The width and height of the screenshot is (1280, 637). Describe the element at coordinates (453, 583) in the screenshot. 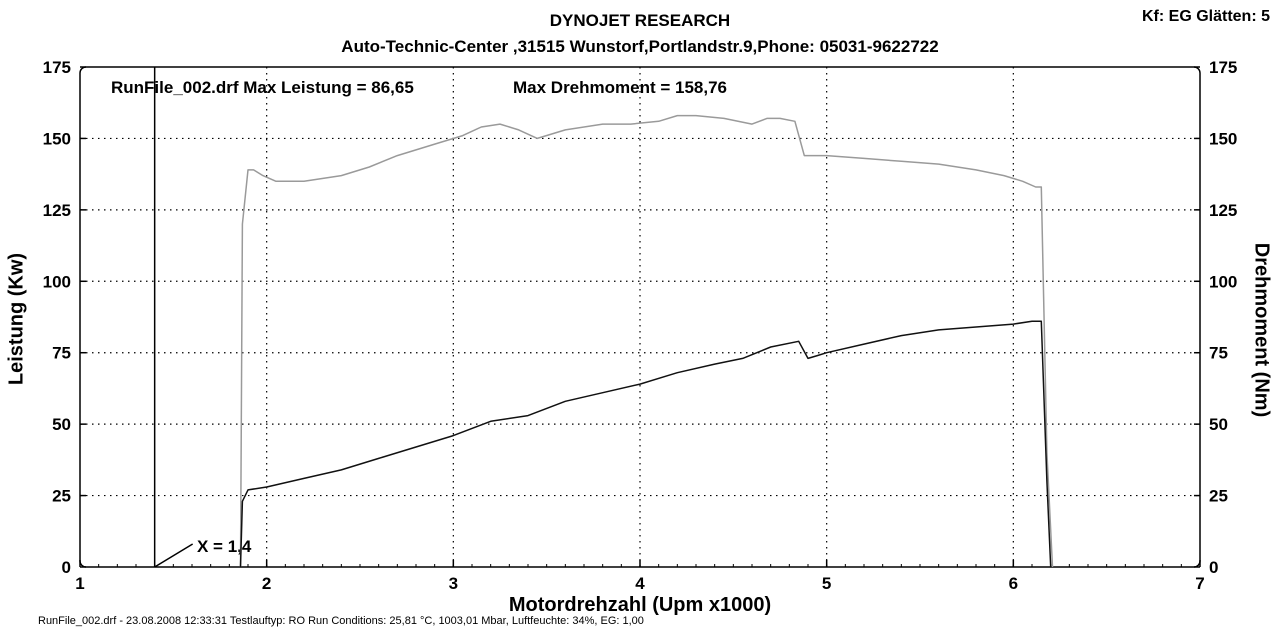

I see `x-tick-label: 3` at that location.